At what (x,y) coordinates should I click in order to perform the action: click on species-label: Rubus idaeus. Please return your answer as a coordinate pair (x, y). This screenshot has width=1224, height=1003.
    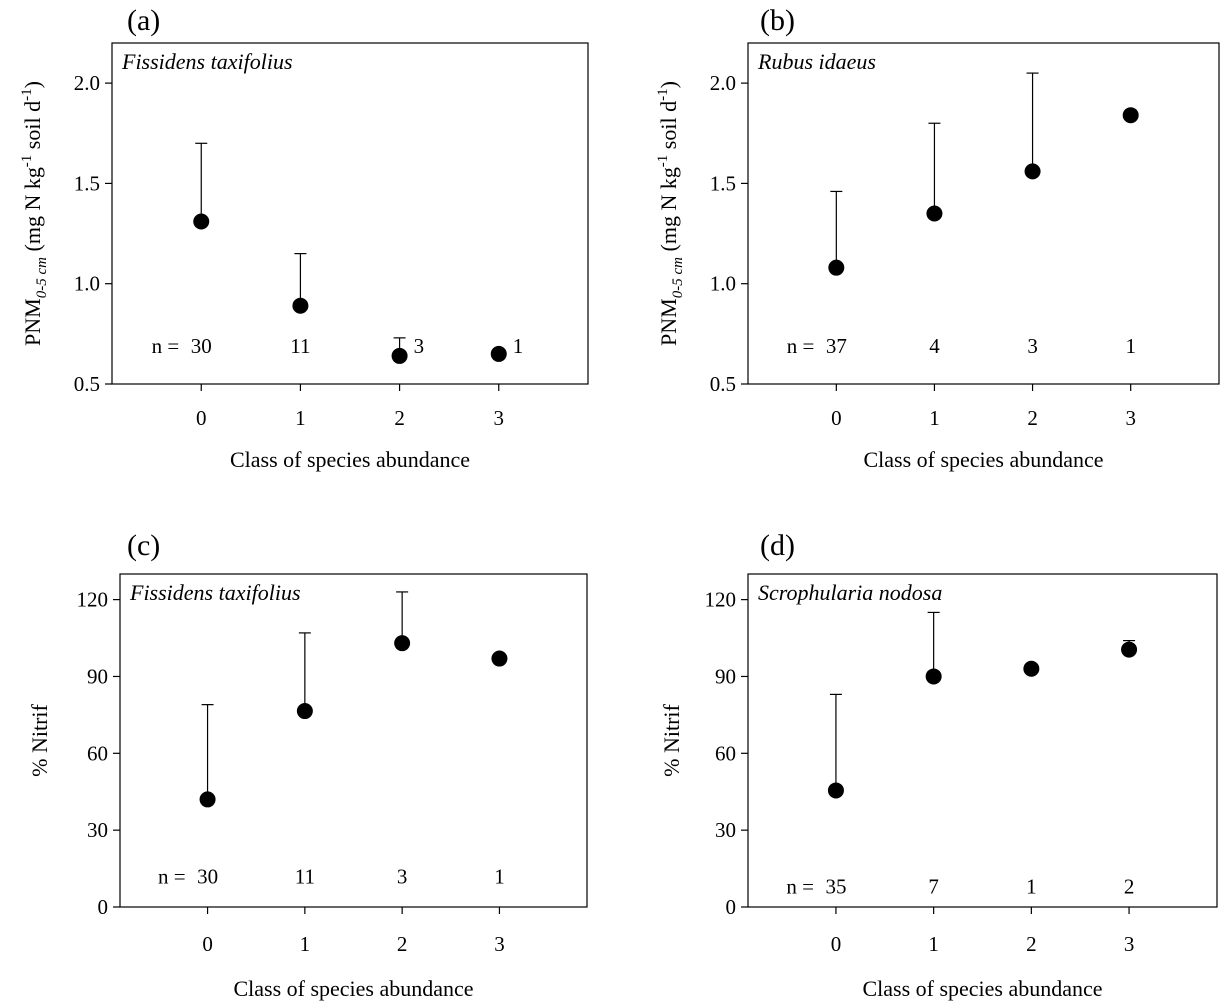
    Looking at the image, I should click on (816, 61).